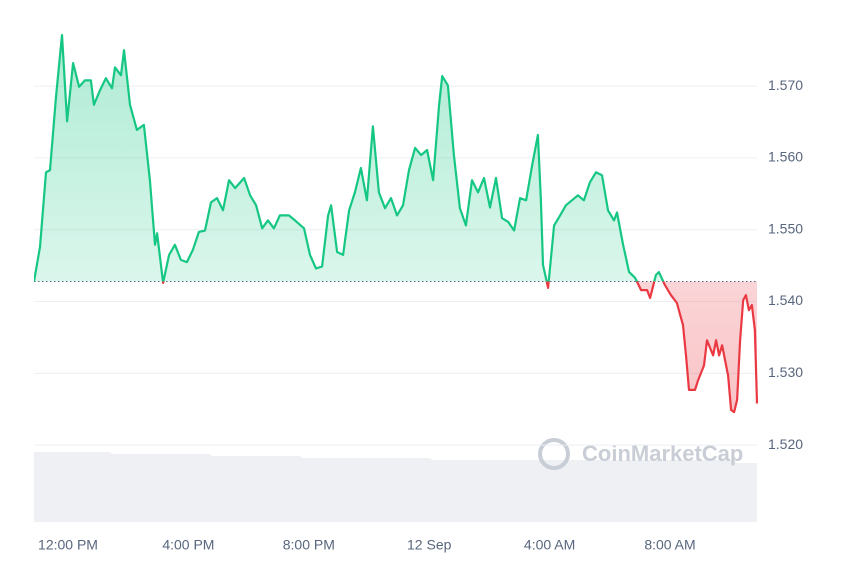 The height and width of the screenshot is (567, 850). Describe the element at coordinates (785, 85) in the screenshot. I see `y-tick-label: 1.570` at that location.